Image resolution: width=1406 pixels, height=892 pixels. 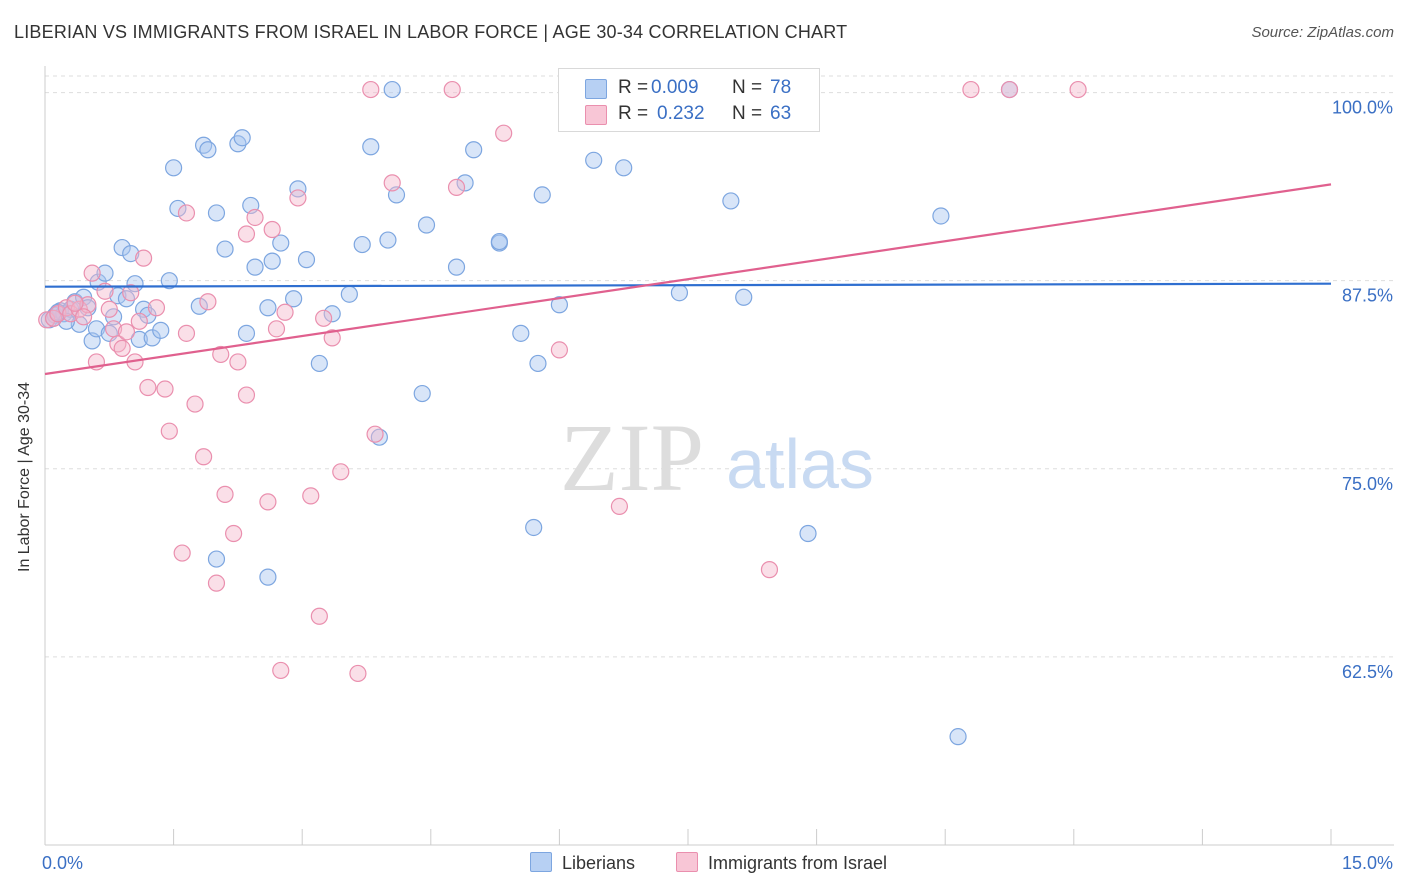 What do you see at coordinates (1322, 32) in the screenshot?
I see `source-label: Source: ZipAtlas.com` at bounding box center [1322, 32].